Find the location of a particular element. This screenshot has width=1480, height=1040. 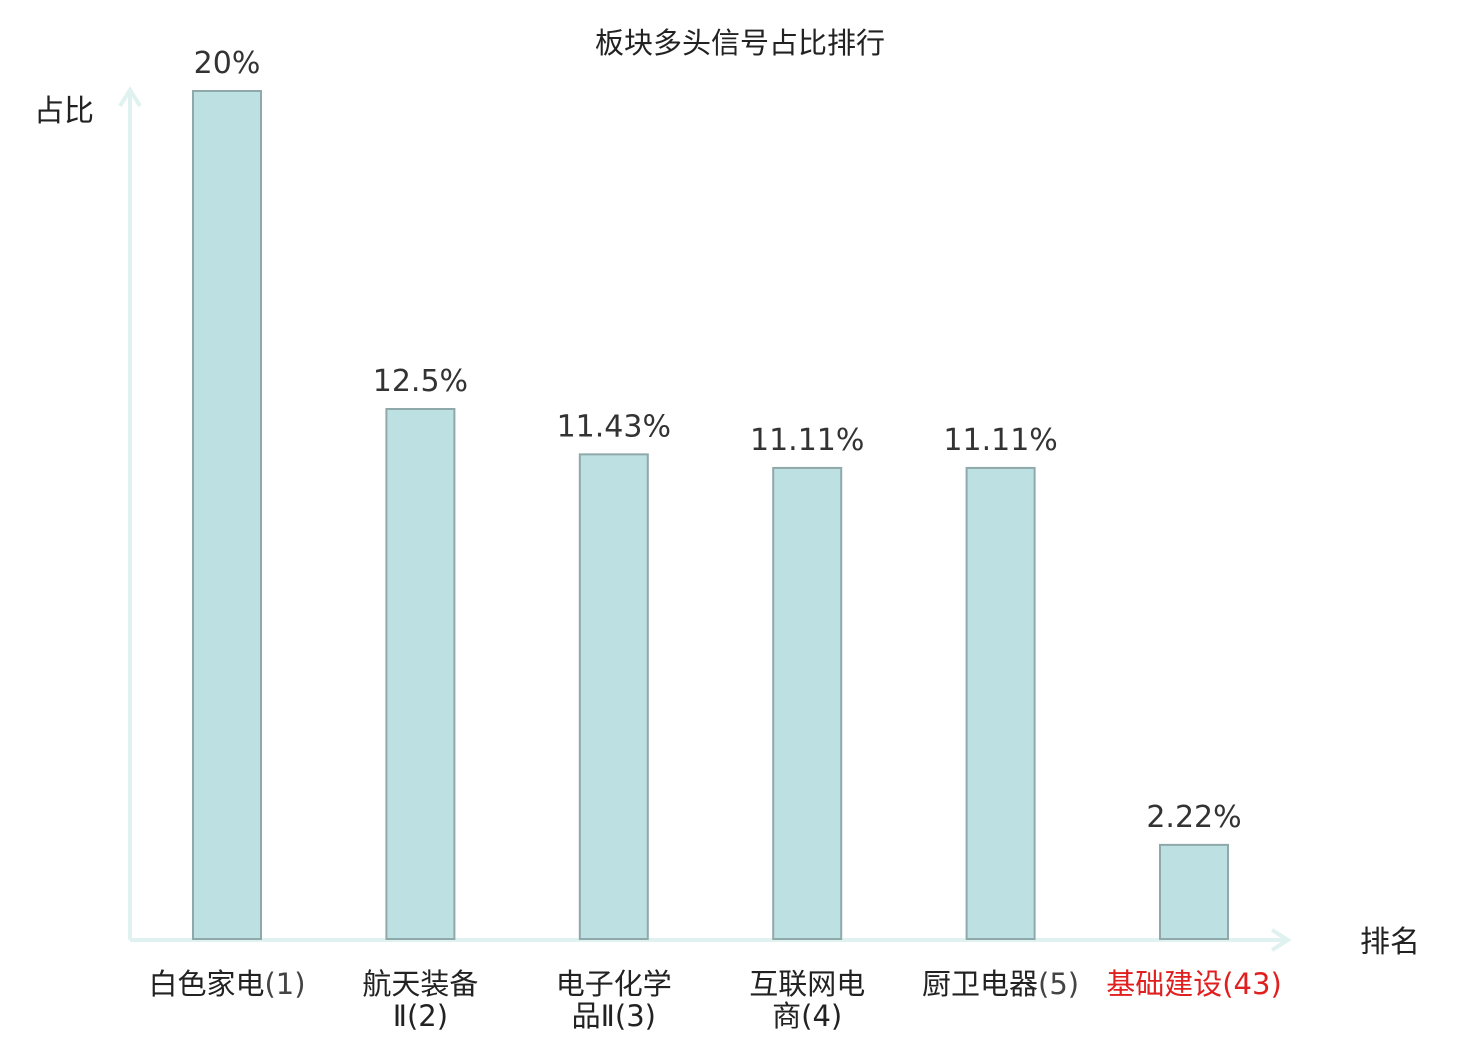

x-axis-arrow-icon is located at coordinates (1281, 940).